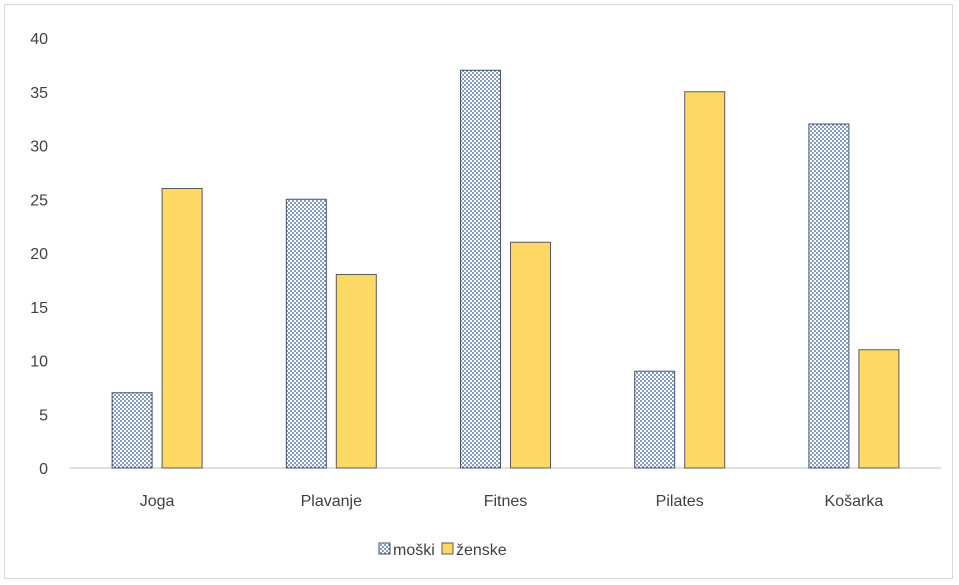 The image size is (959, 585). I want to click on x-tick-label: Plavanje, so click(331, 501).